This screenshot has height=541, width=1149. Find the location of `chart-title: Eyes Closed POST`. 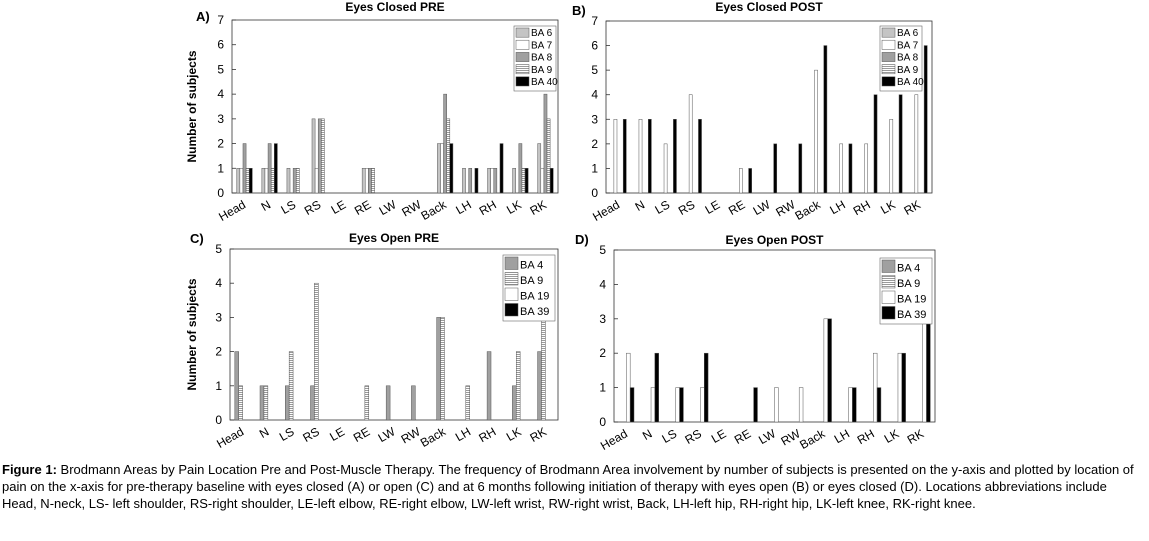

chart-title: Eyes Closed POST is located at coordinates (769, 7).